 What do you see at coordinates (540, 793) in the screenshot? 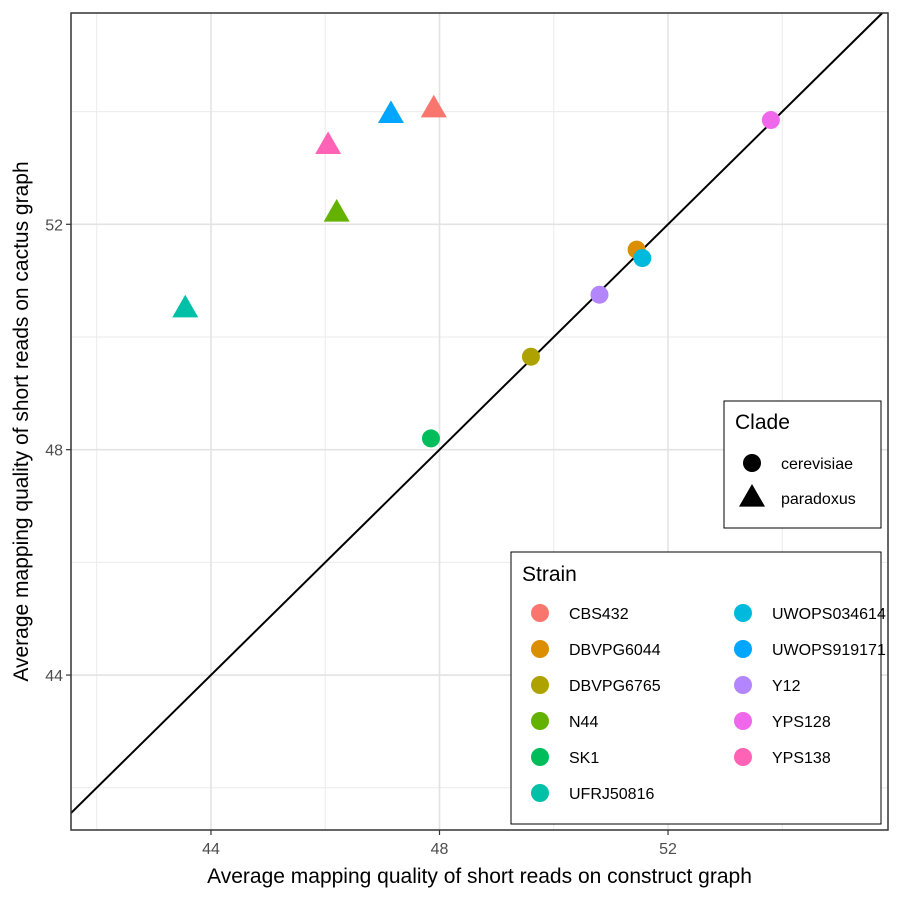
I see `strain-key-ufrj50816` at bounding box center [540, 793].